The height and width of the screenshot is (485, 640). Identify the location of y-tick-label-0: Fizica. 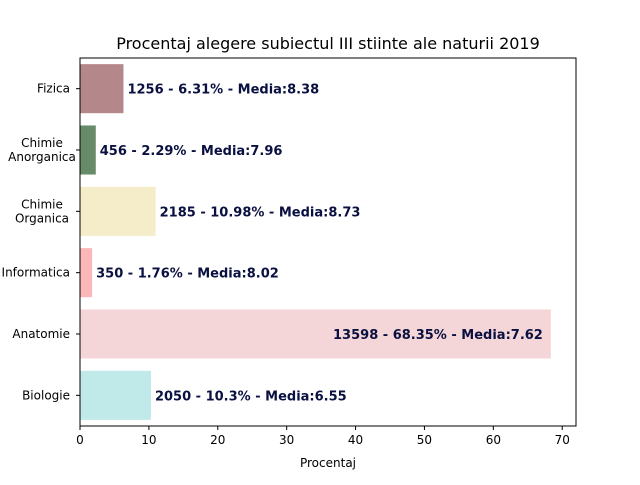
(53, 89).